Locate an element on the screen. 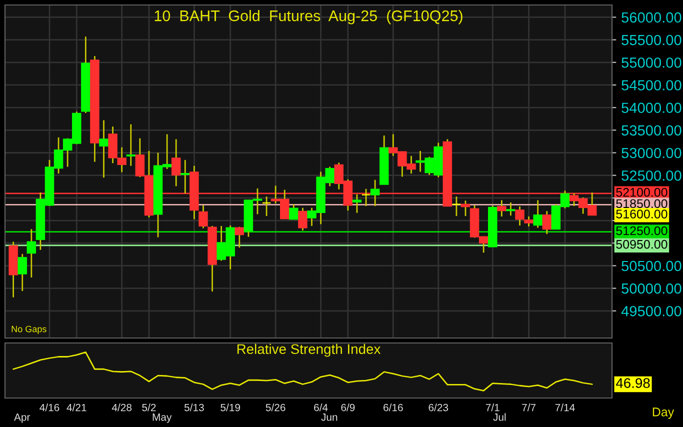 Image resolution: width=683 pixels, height=427 pixels. text: Jul is located at coordinates (499, 417).